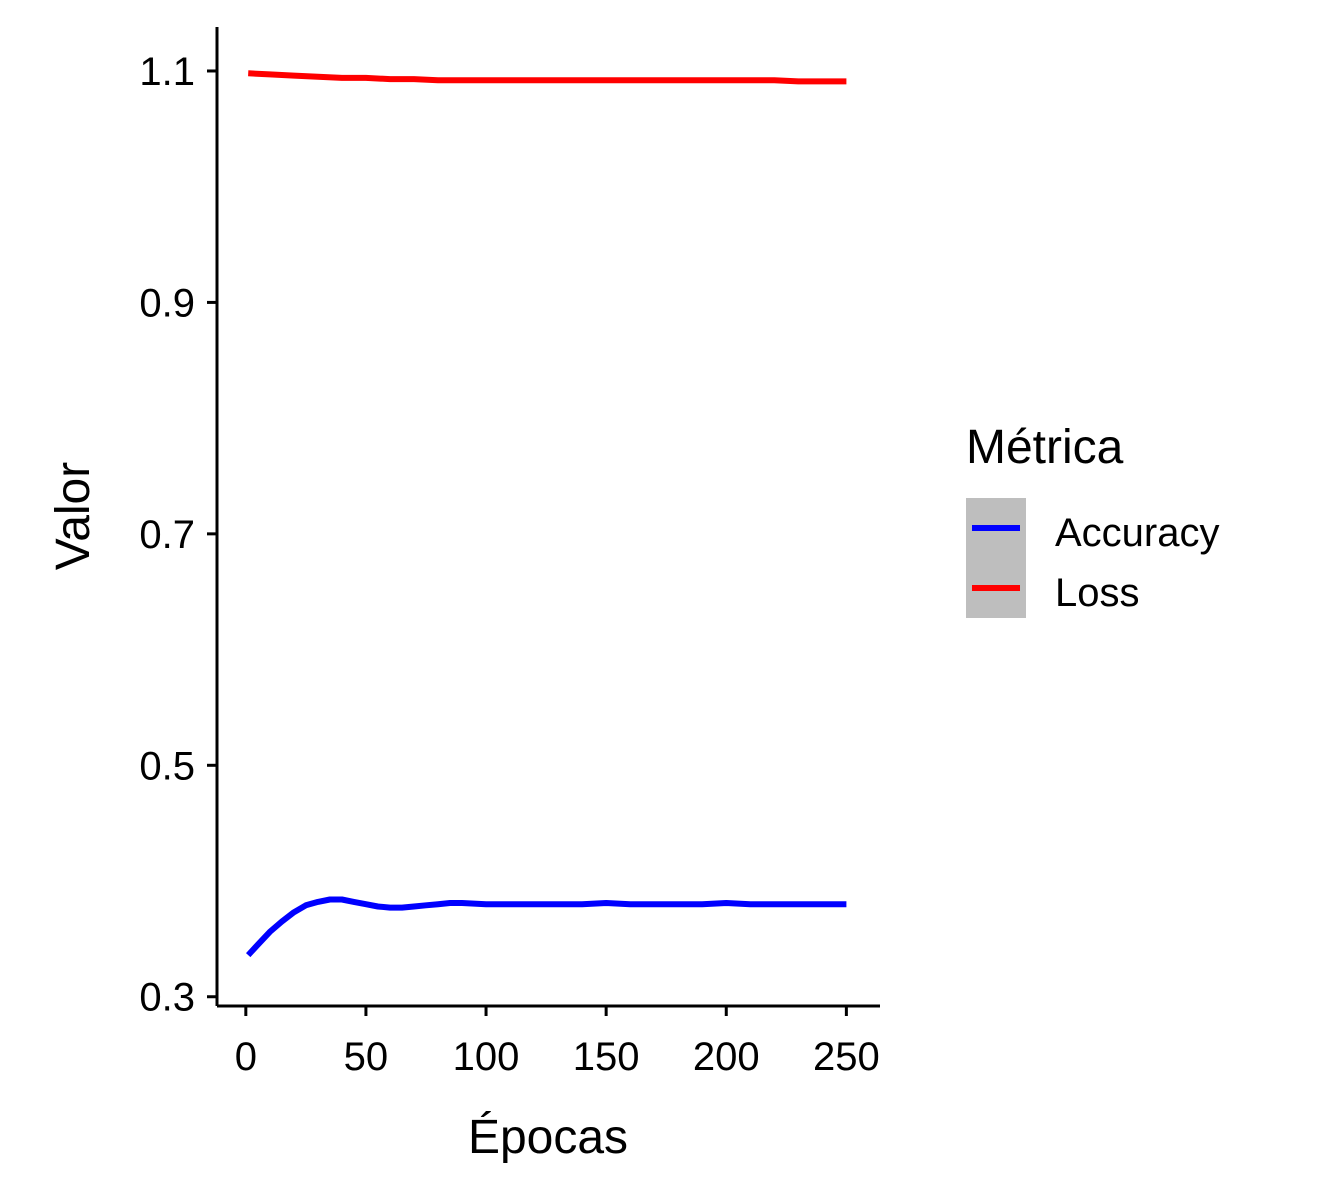 This screenshot has height=1200, width=1320. Describe the element at coordinates (366, 1057) in the screenshot. I see `x-tick-label: 50` at that location.